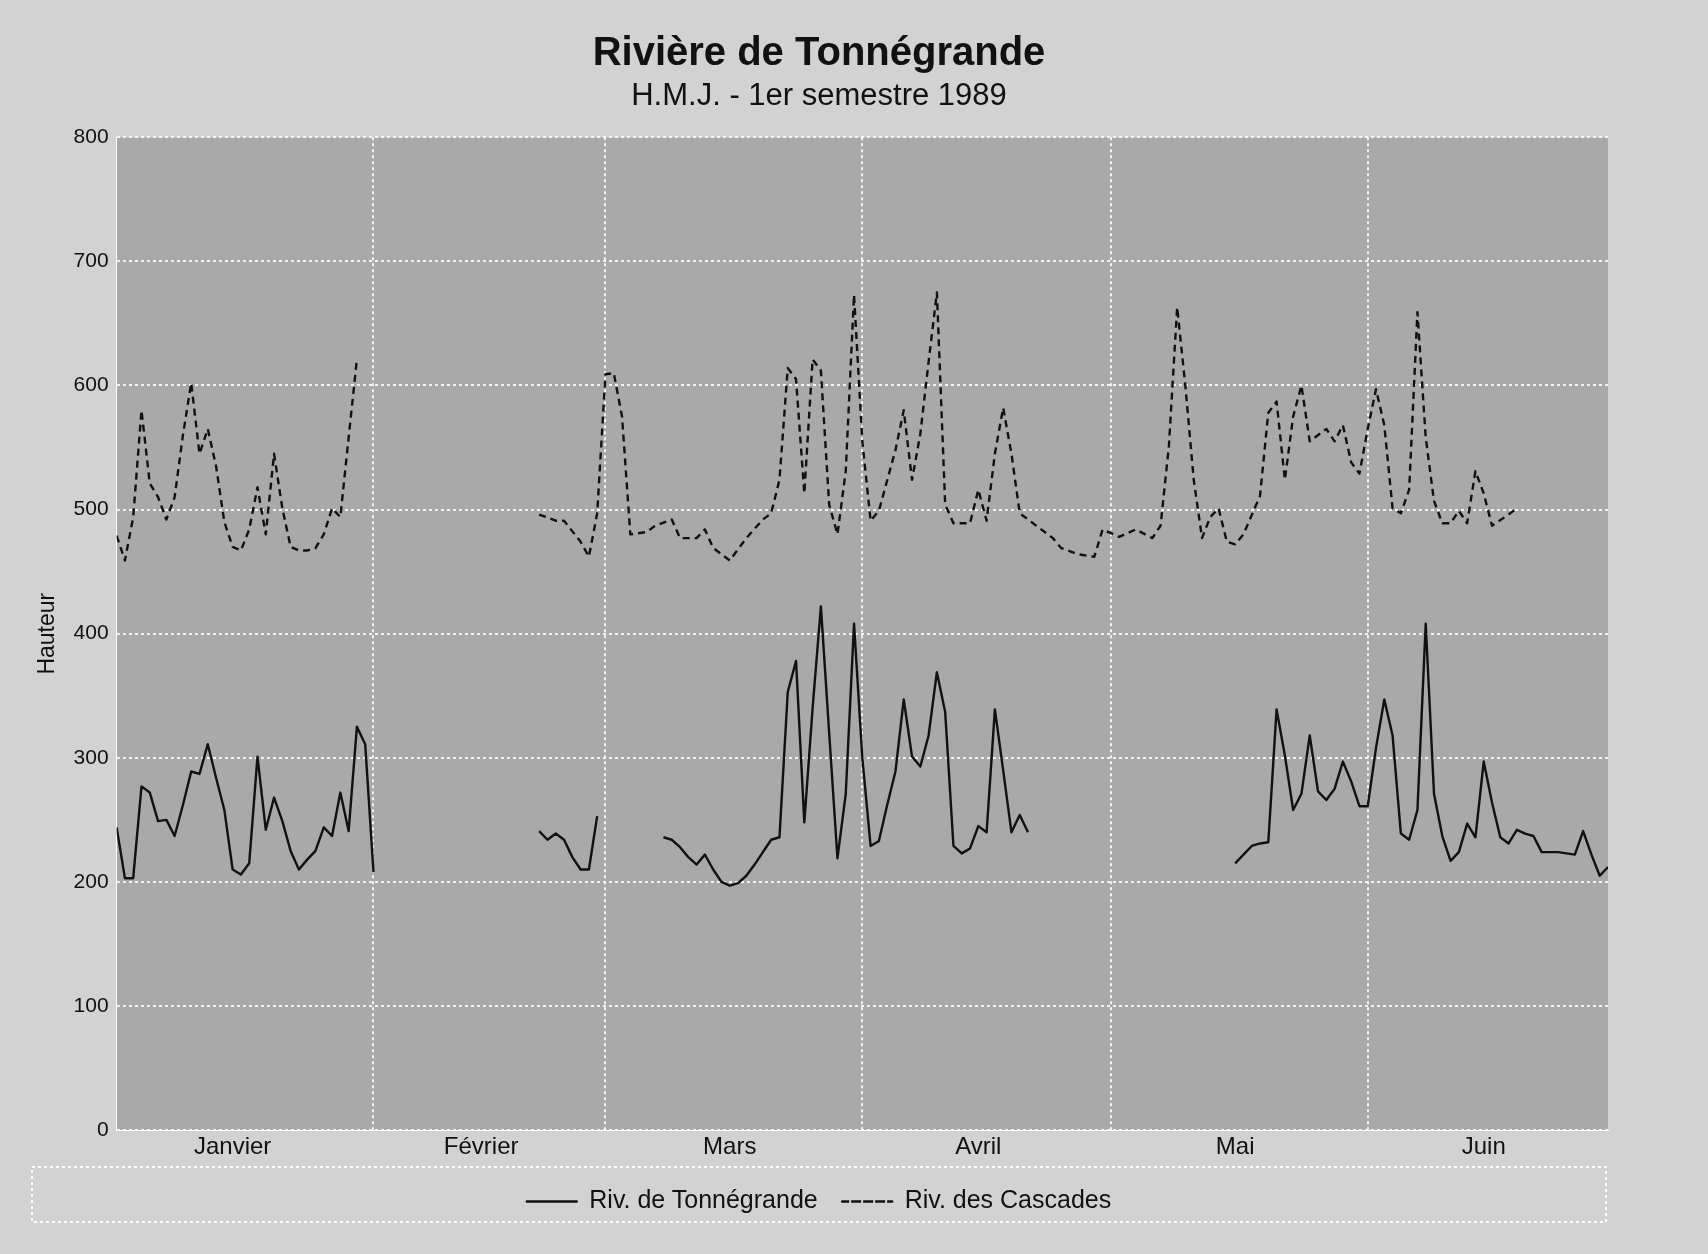  I want to click on x-tick-label: Janvier, so click(232, 1146).